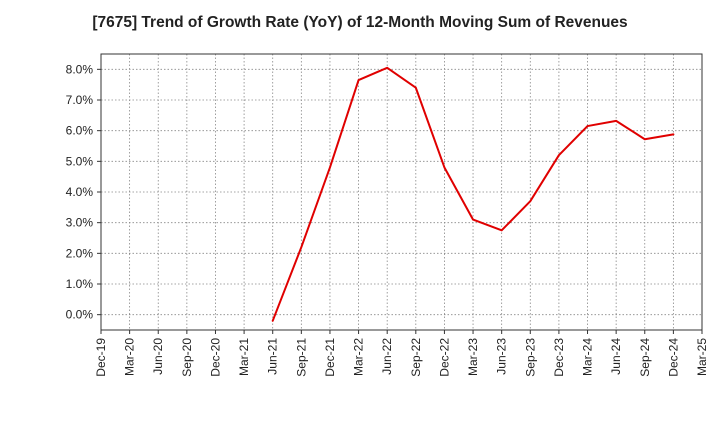 This screenshot has height=440, width=720. Describe the element at coordinates (702, 357) in the screenshot. I see `x-tick-label: Mar-25` at that location.